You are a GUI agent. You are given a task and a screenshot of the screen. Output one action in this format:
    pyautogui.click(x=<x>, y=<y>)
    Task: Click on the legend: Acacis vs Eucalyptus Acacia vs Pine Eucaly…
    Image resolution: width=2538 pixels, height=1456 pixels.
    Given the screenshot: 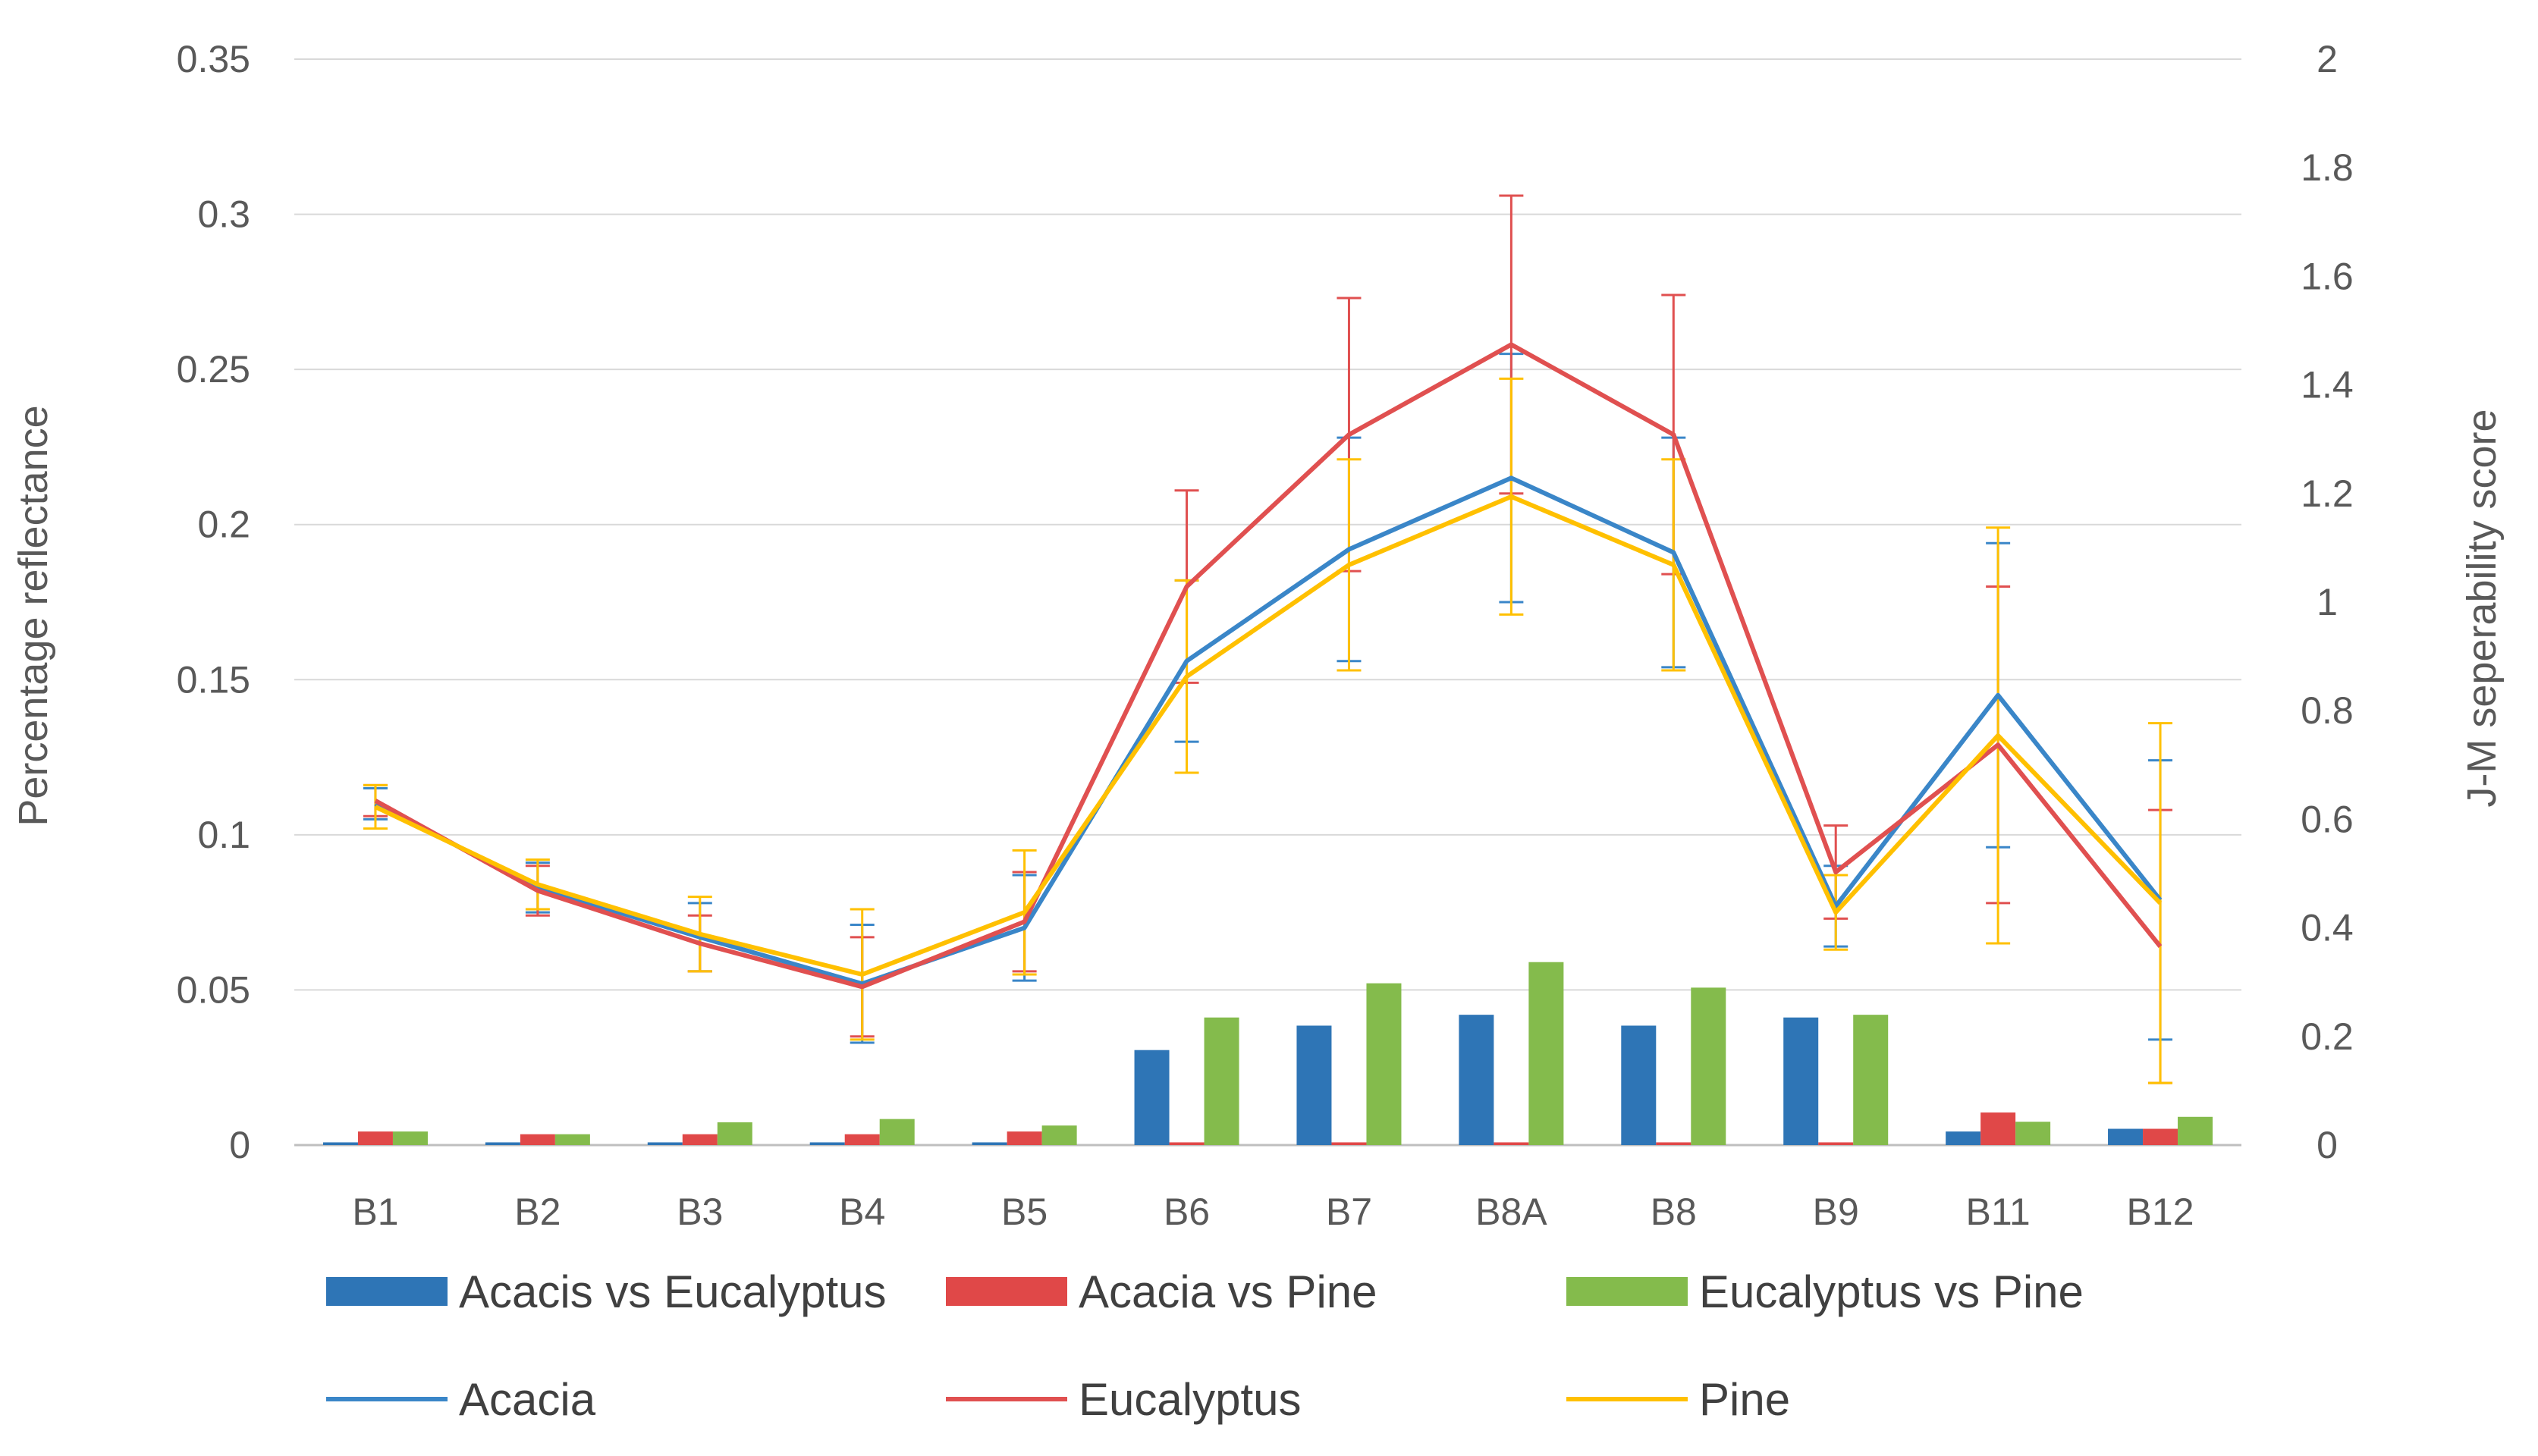 What is the action you would take?
    pyautogui.click(x=1205, y=1345)
    